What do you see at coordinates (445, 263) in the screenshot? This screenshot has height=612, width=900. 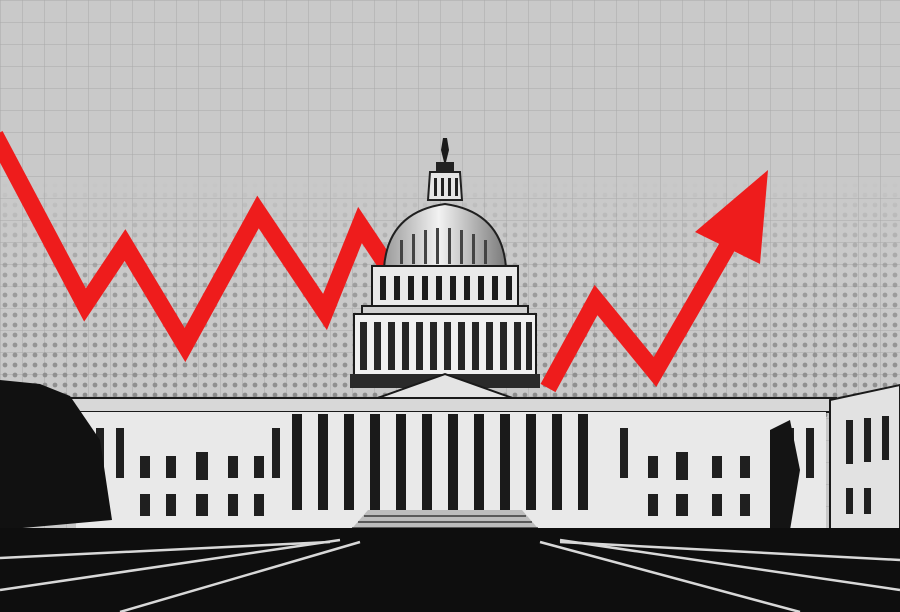 I see `capitol-dome` at bounding box center [445, 263].